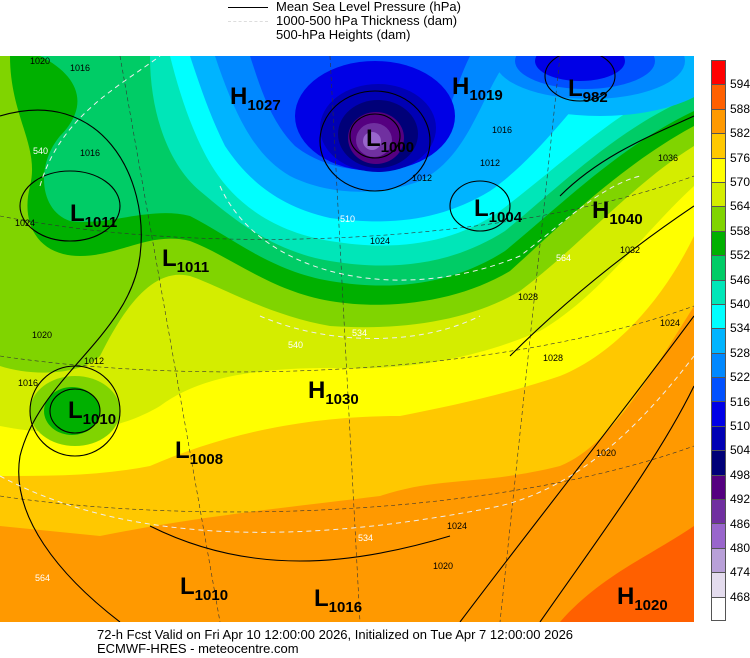  What do you see at coordinates (338, 600) in the screenshot?
I see `pressure-low: L1016` at bounding box center [338, 600].